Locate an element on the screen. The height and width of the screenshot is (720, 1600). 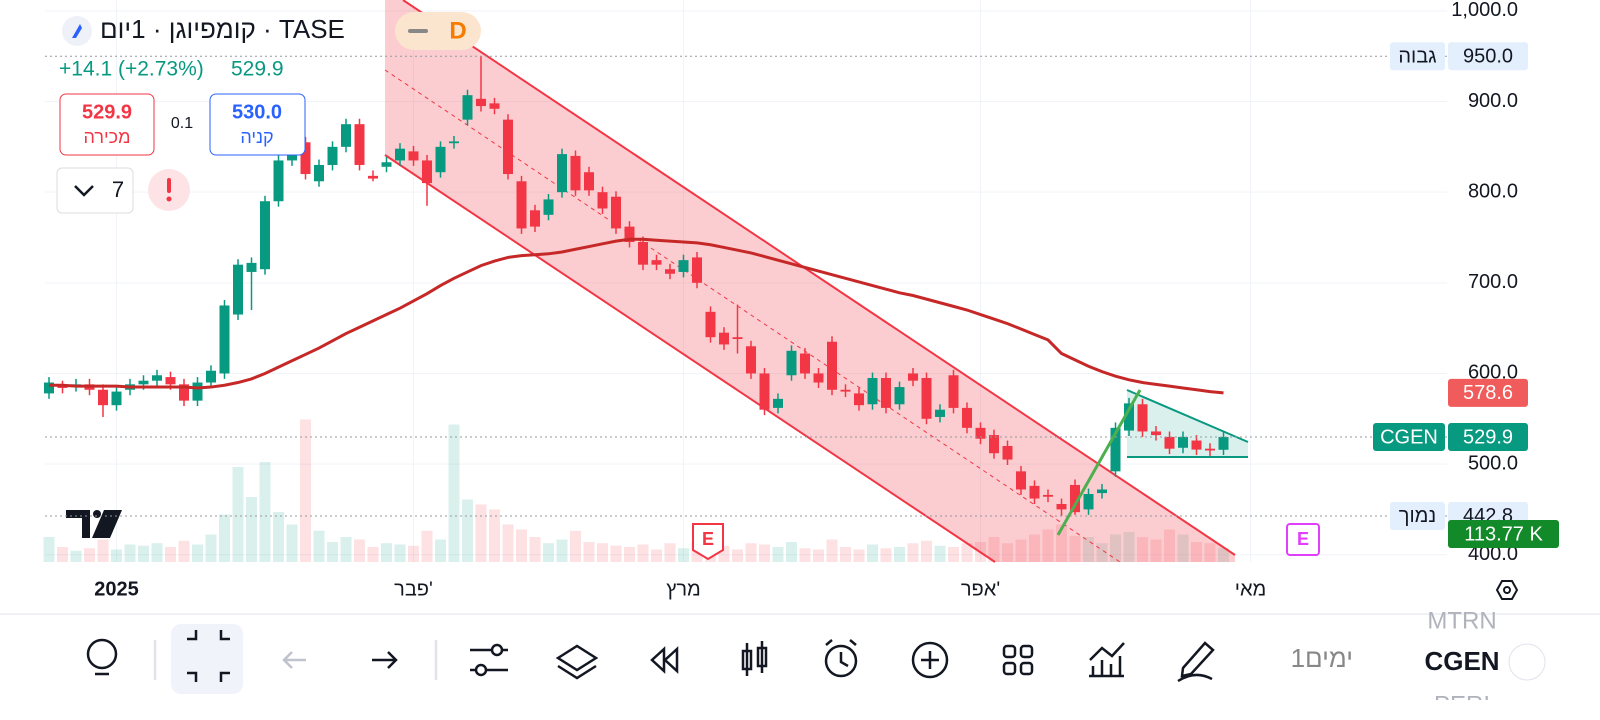
earnings-marker-future is located at coordinates (1303, 539).